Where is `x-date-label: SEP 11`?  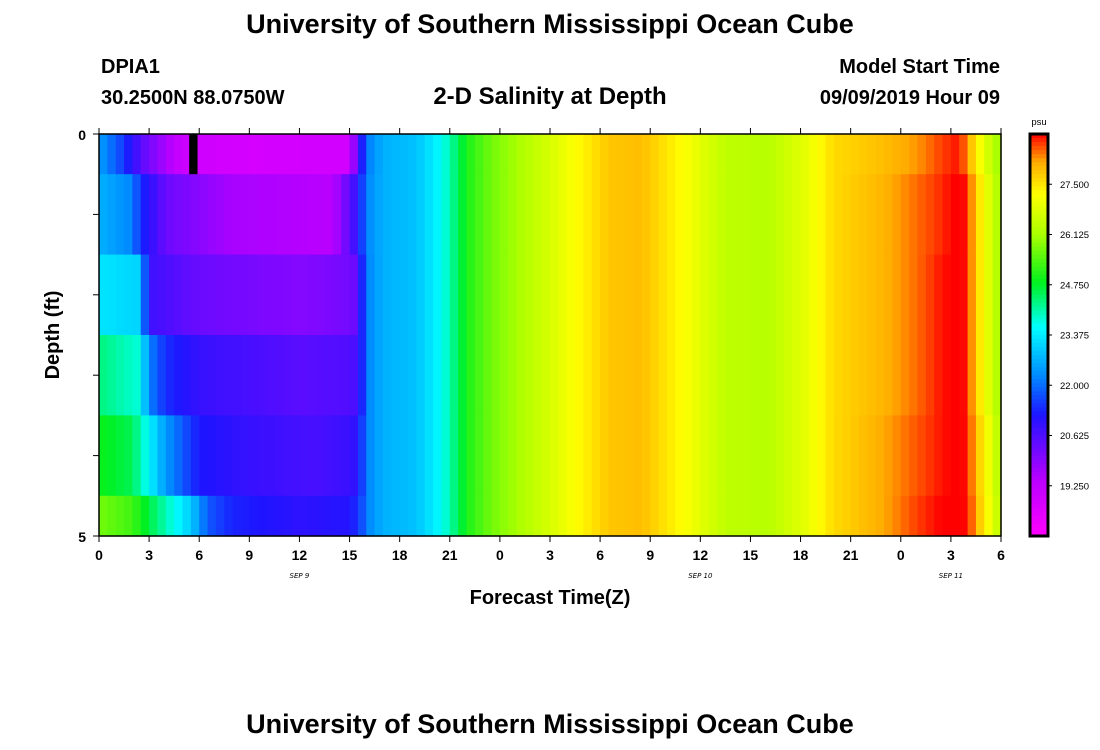
x-date-label: SEP 11 is located at coordinates (951, 576).